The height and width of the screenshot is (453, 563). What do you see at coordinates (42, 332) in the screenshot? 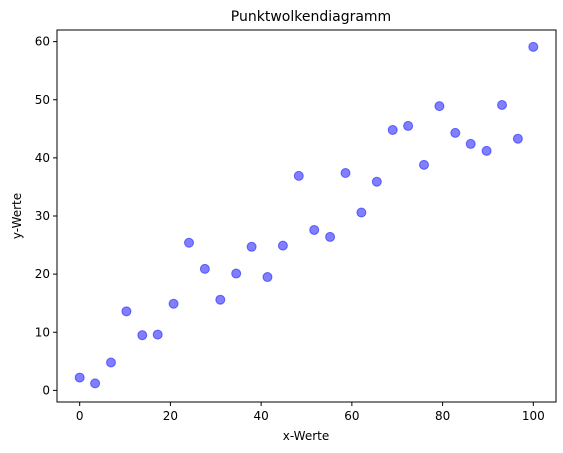
I see `y-tick-label: 10` at bounding box center [42, 332].